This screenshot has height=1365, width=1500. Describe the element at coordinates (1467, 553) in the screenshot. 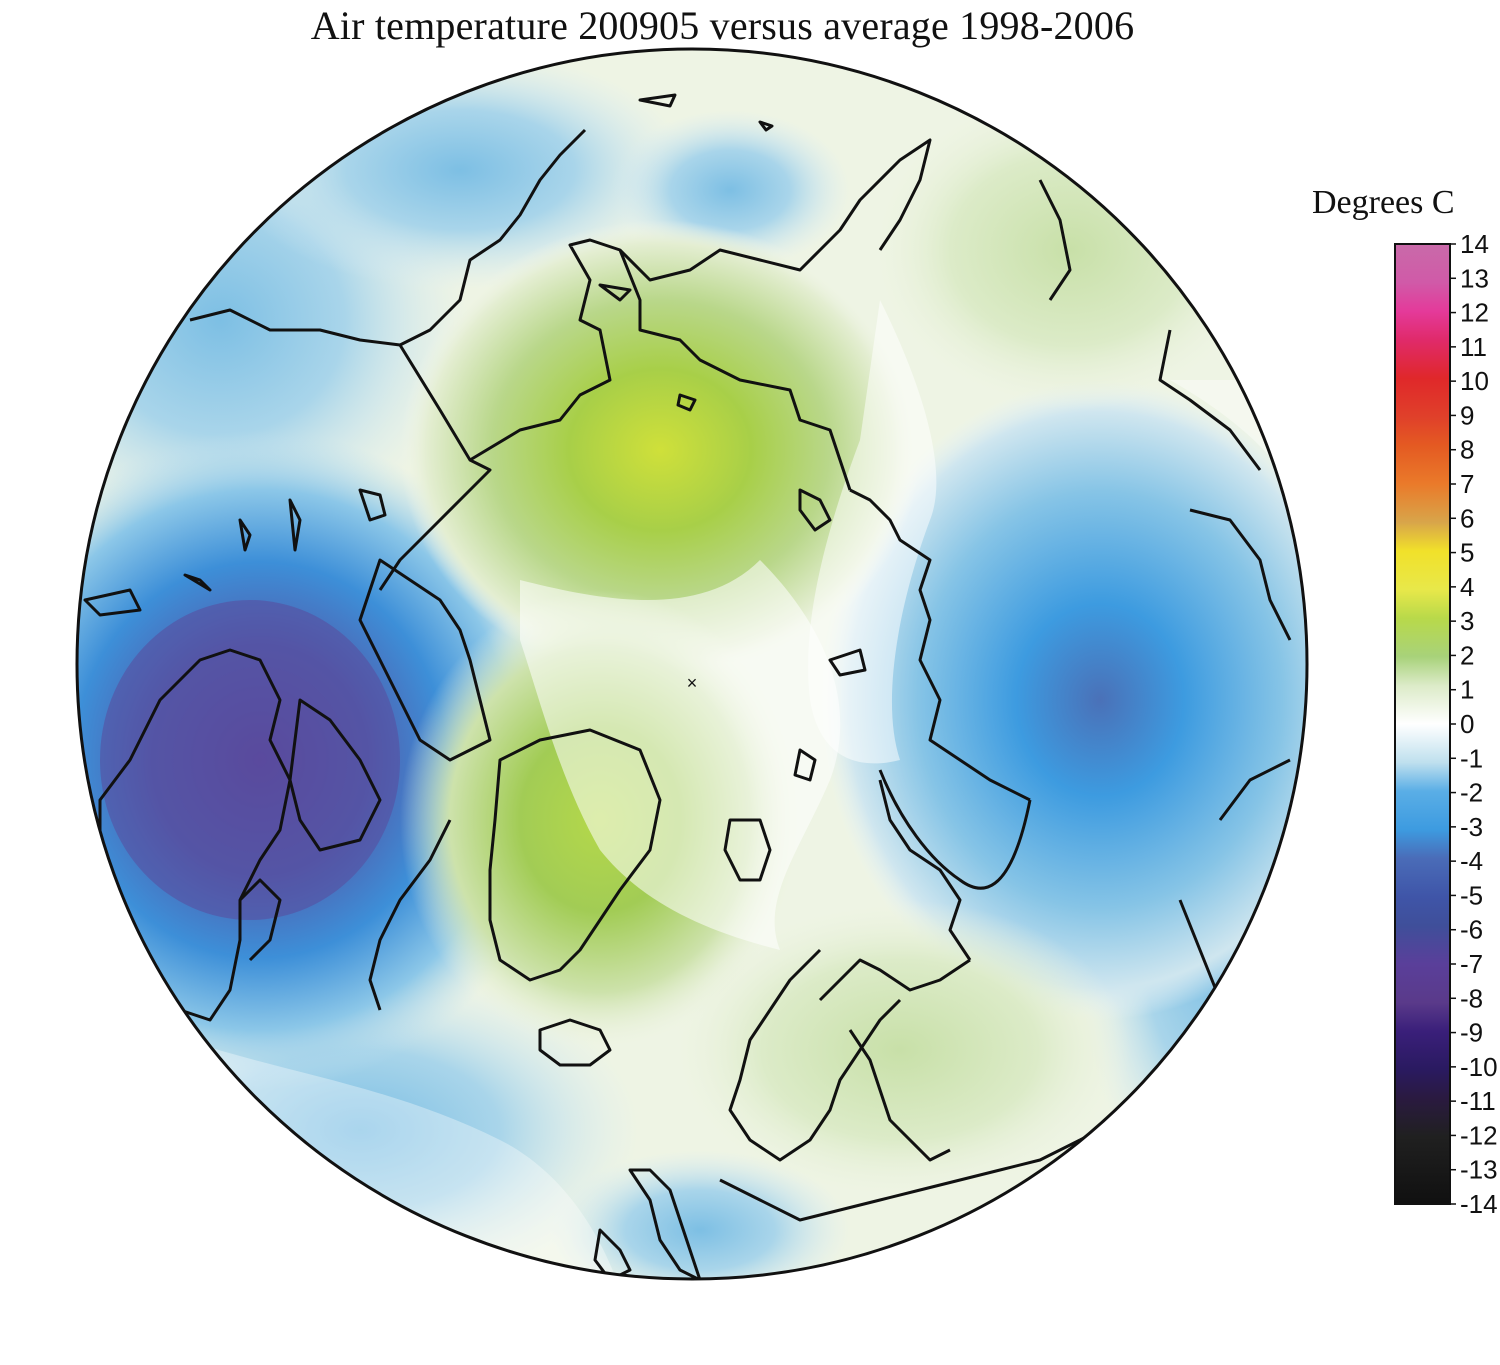

I see `legend-tick-label: 5` at that location.